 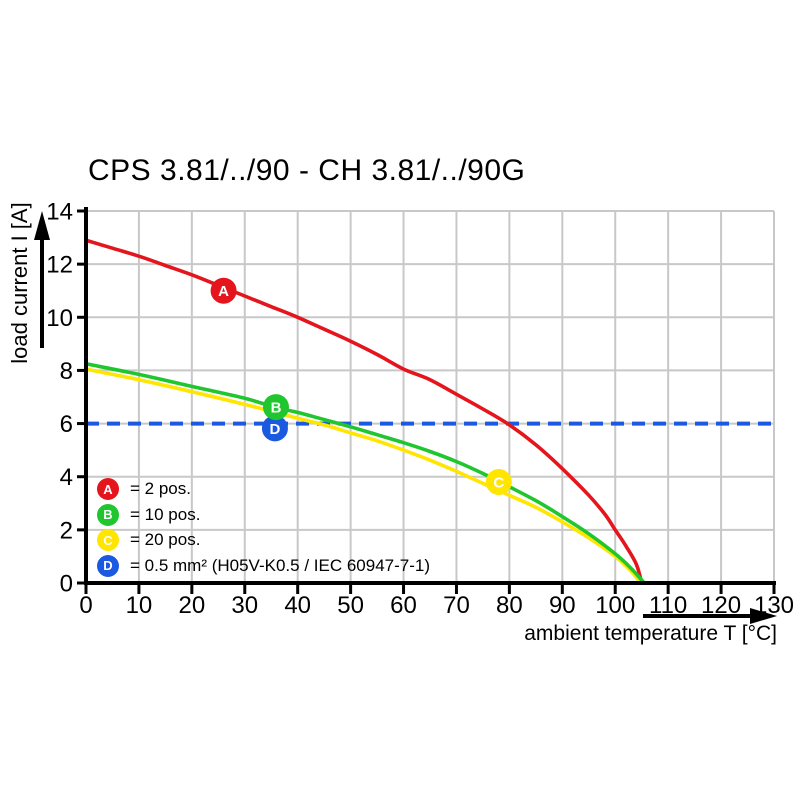 I want to click on curve-marker-letter-d: D, so click(x=275, y=429).